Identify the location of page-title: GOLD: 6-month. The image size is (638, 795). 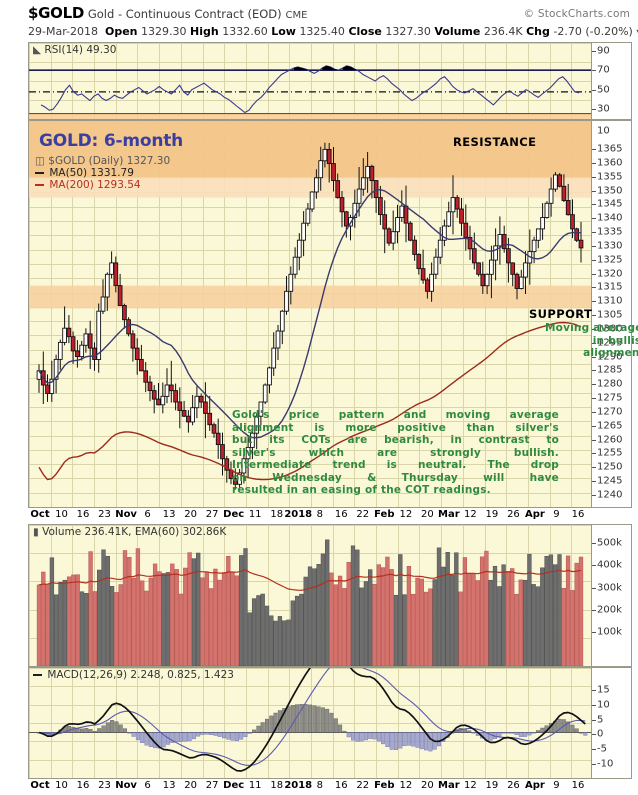
(111, 141).